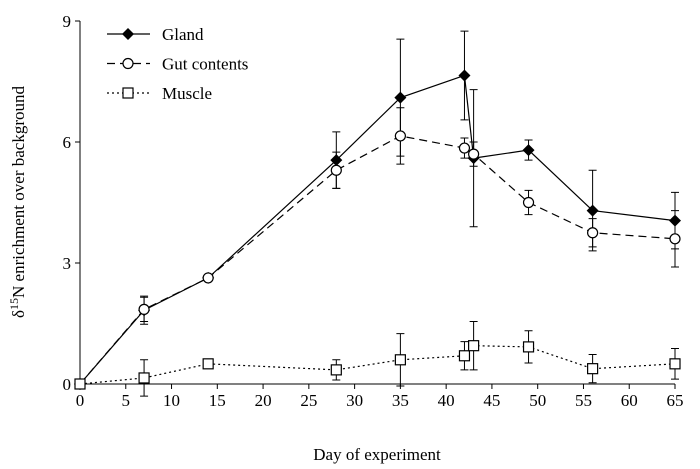 The image size is (700, 469). I want to click on x-tick-label: 25, so click(308, 400).